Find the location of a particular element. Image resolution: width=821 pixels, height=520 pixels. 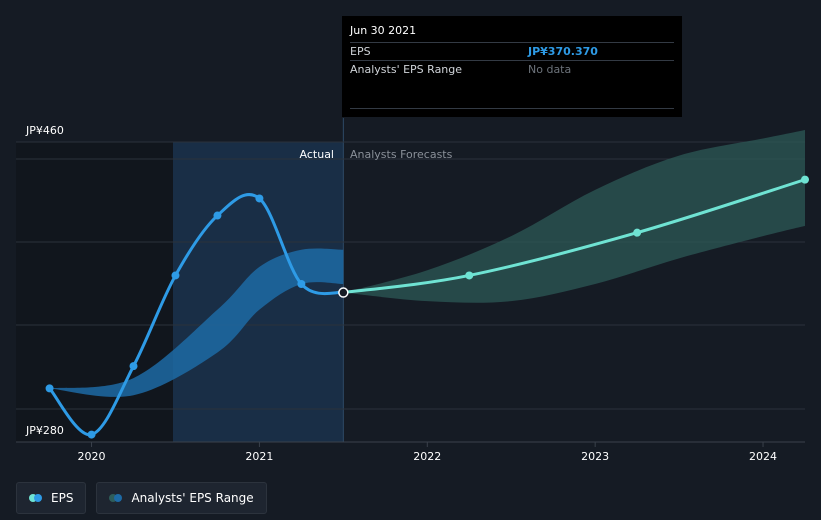

tooltip-date: Jun 30 2021 is located at coordinates (383, 30).